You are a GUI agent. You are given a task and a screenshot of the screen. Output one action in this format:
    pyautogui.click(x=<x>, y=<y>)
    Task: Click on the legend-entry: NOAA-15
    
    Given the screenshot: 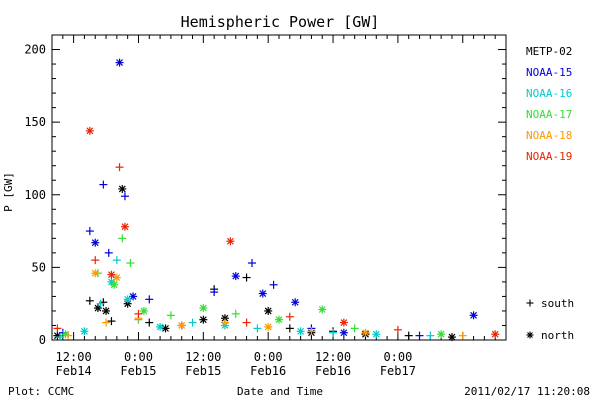 What is the action you would take?
    pyautogui.click(x=549, y=72)
    